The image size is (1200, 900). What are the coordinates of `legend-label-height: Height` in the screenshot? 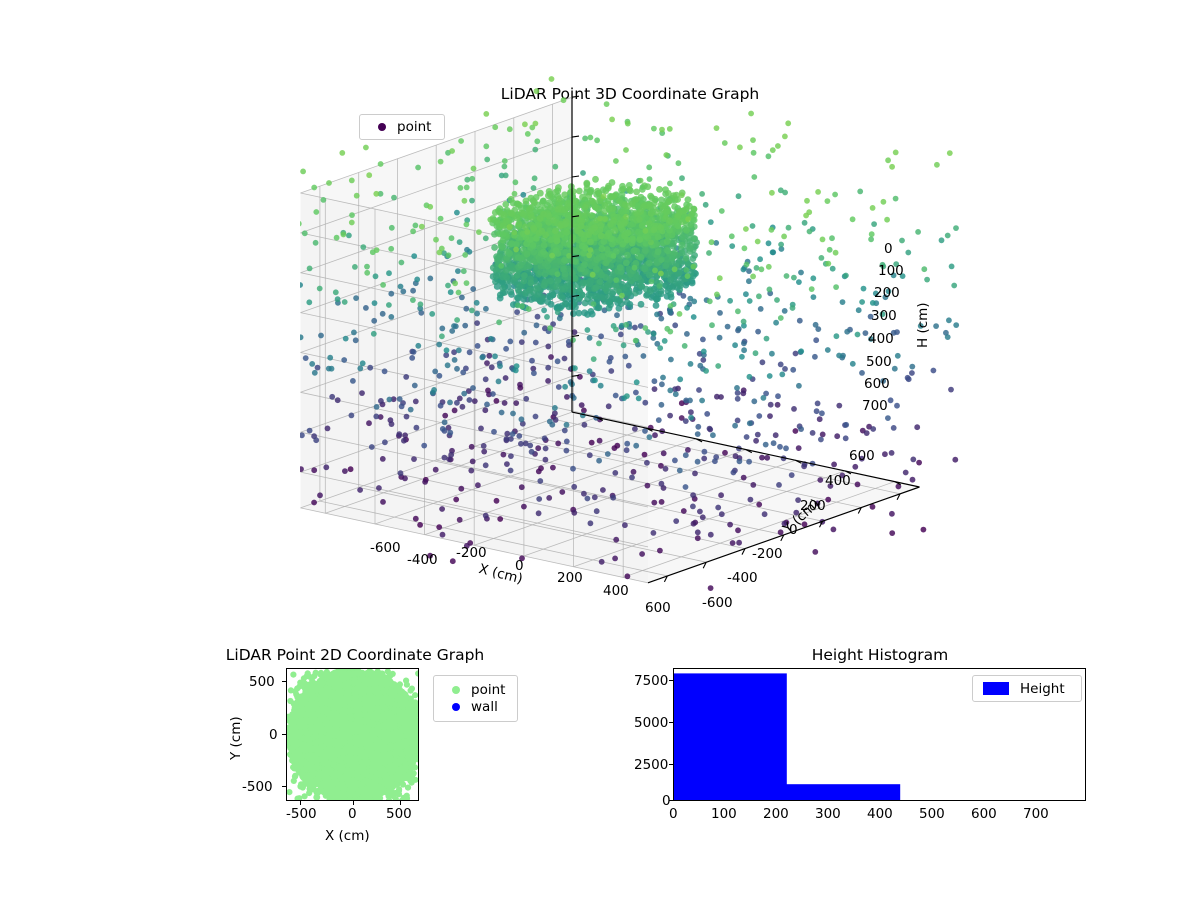 It's located at (1042, 688).